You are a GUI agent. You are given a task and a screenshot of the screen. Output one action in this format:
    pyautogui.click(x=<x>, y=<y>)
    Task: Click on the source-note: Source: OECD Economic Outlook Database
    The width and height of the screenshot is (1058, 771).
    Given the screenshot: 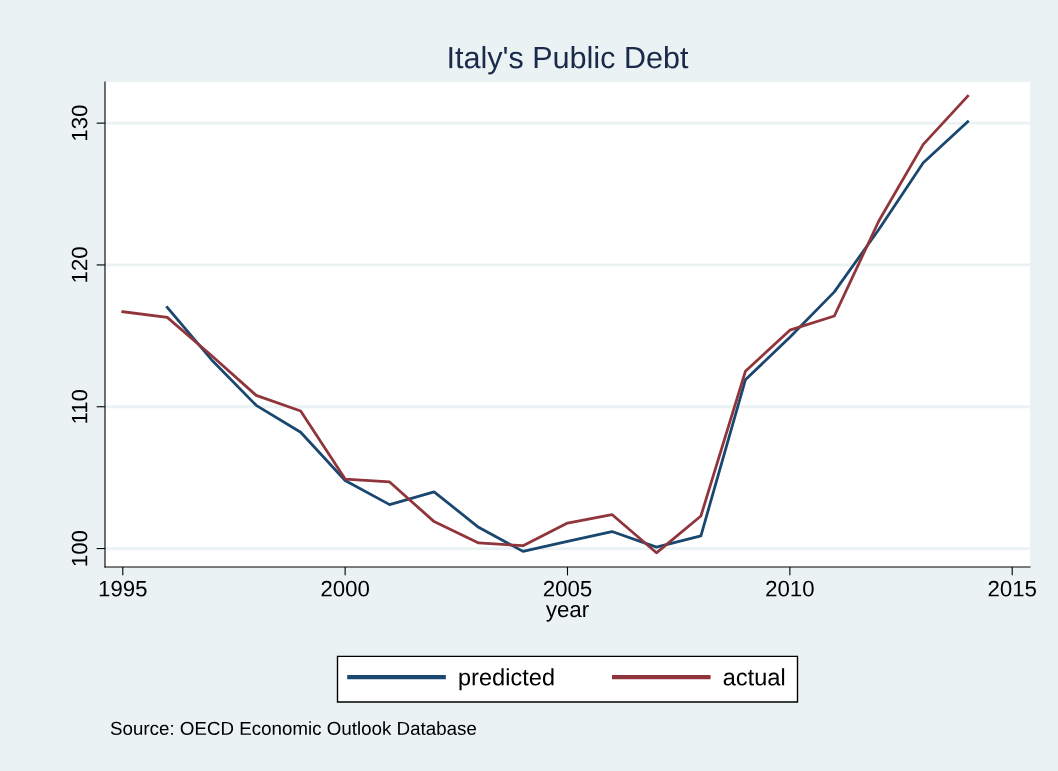 What is the action you would take?
    pyautogui.click(x=293, y=728)
    